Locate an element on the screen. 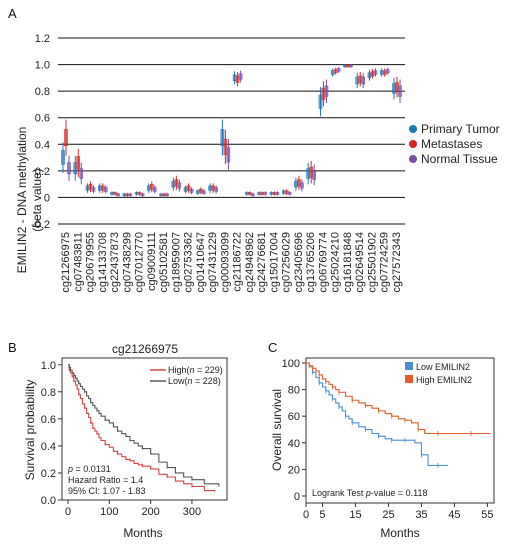 The width and height of the screenshot is (526, 550). panel-b-frame is located at coordinates (144, 429).